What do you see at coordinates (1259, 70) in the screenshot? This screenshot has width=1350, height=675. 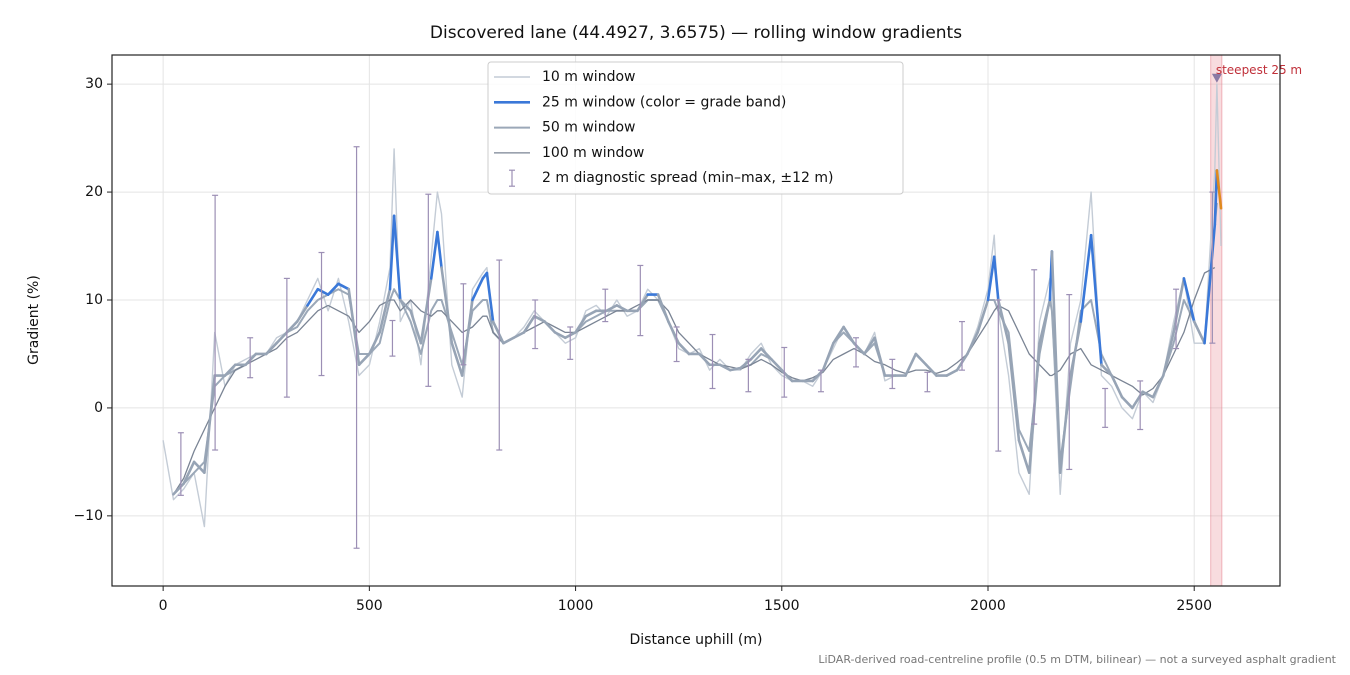 I see `steepest-label: steepest 25 m` at bounding box center [1259, 70].